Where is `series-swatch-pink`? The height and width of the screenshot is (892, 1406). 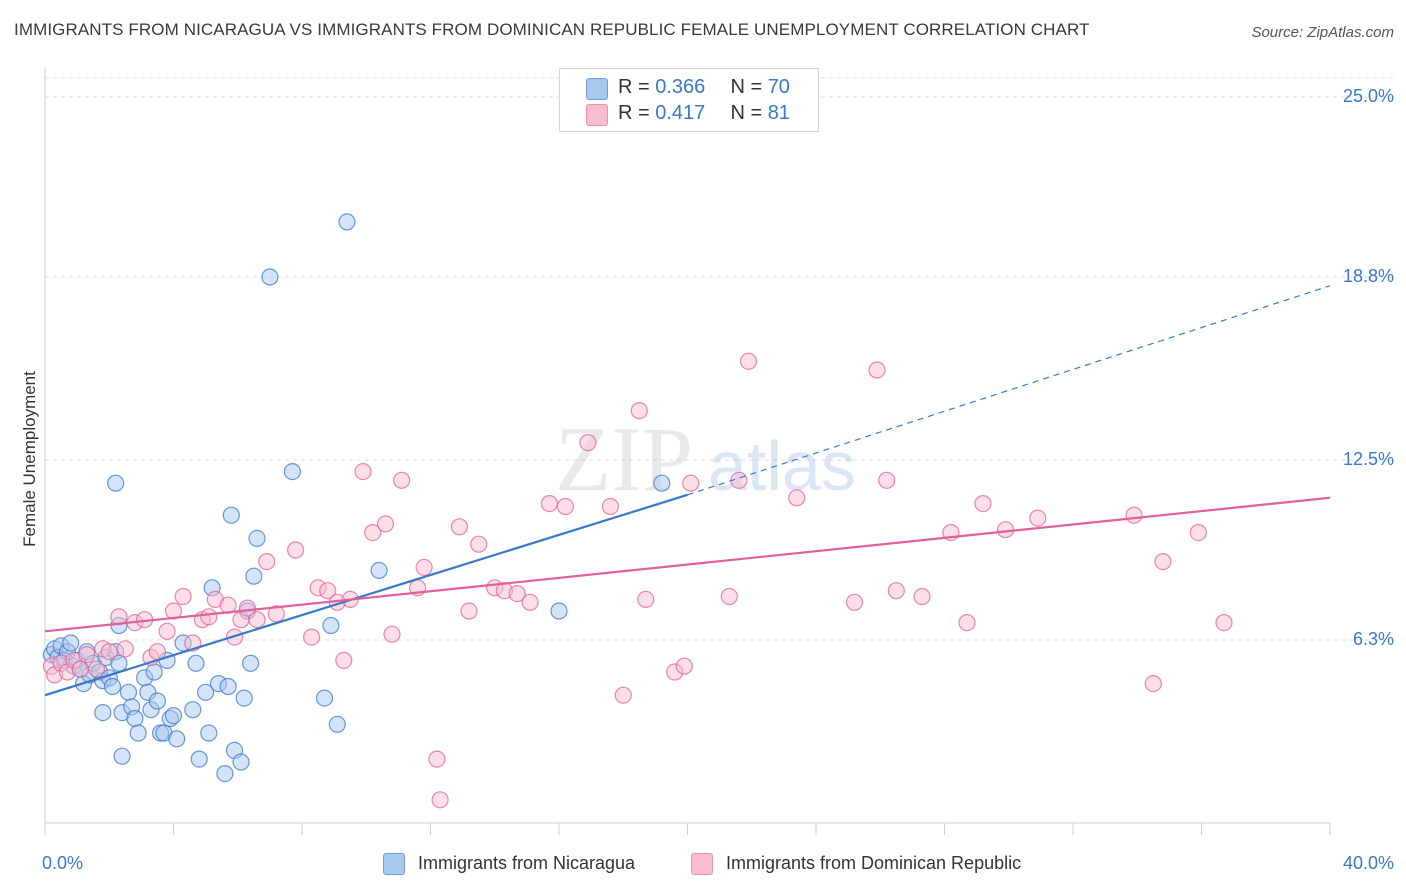 series-swatch-pink is located at coordinates (702, 864).